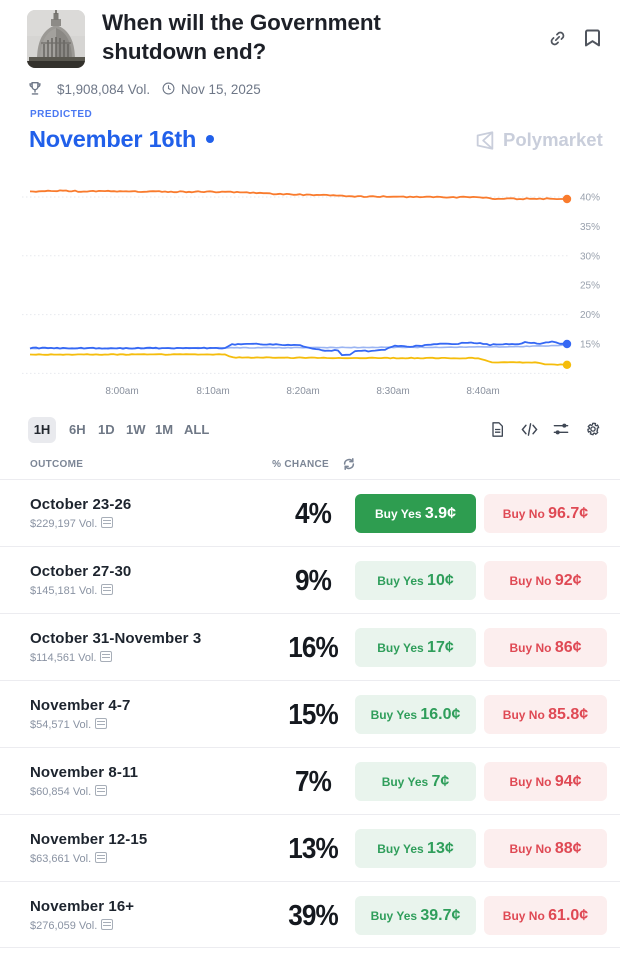 The width and height of the screenshot is (620, 954). I want to click on svg-text: 8:30am, so click(392, 391).